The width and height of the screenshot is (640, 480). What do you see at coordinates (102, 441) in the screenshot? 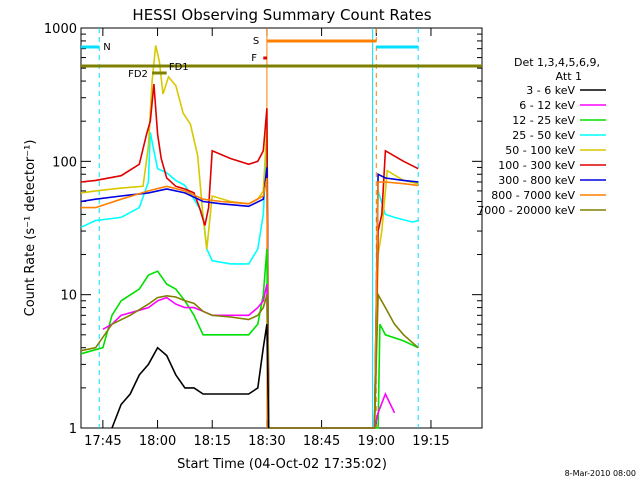
I see `x-tick-label: 17:45` at bounding box center [102, 441].